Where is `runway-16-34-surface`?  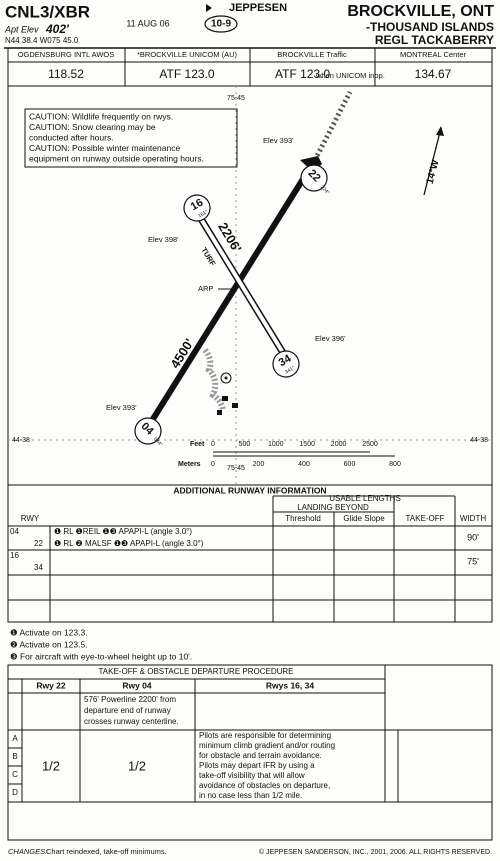
runway-16-34-surface is located at coordinates (241, 285).